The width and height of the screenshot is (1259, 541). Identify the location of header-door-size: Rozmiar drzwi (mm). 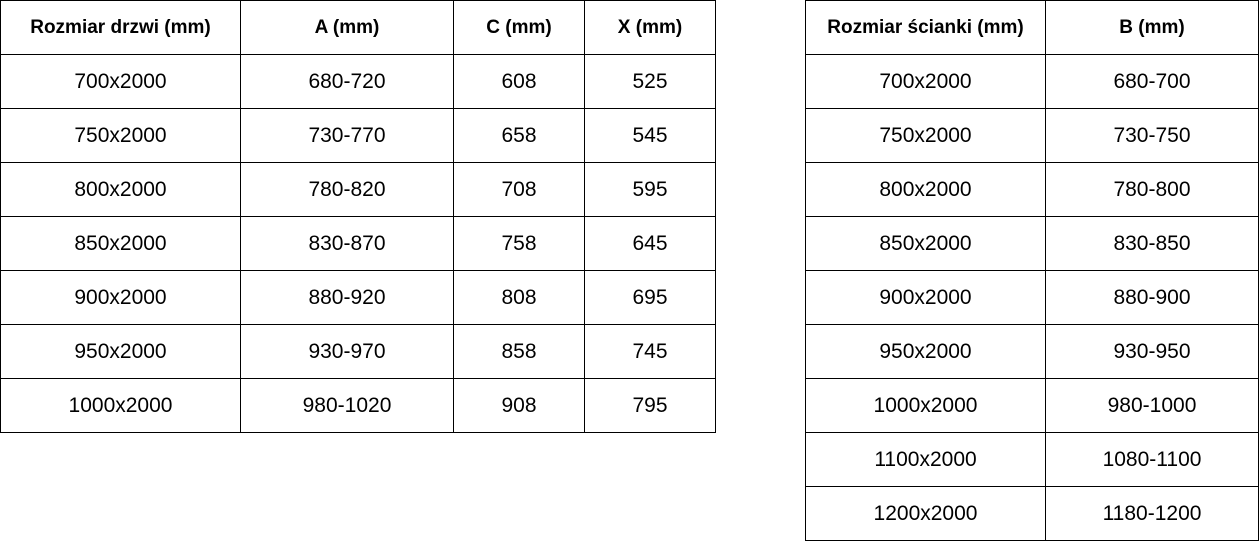
(120, 27).